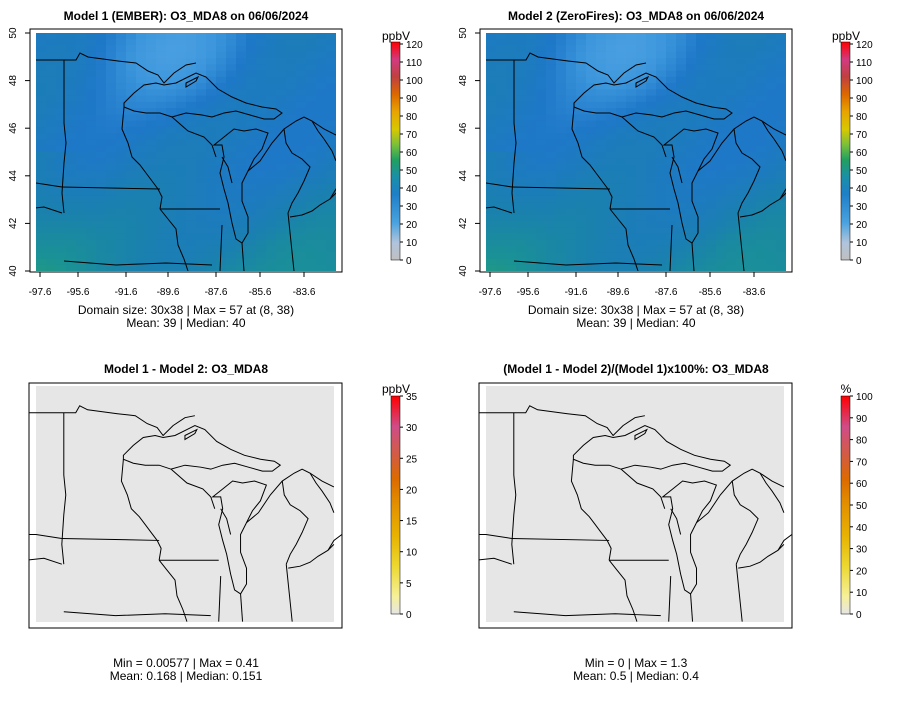  I want to click on panel2-colorbar-unit: ppbV, so click(846, 36).